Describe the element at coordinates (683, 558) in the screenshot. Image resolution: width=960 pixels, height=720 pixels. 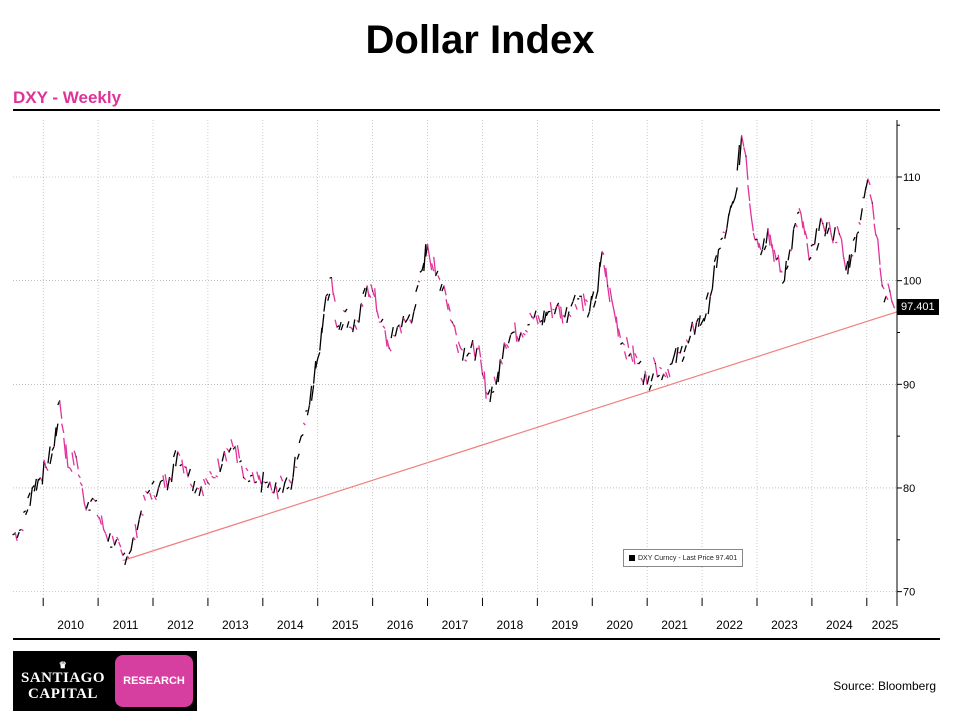
I see `chart-legend: DXY Curncy - Last Price 97.401` at that location.